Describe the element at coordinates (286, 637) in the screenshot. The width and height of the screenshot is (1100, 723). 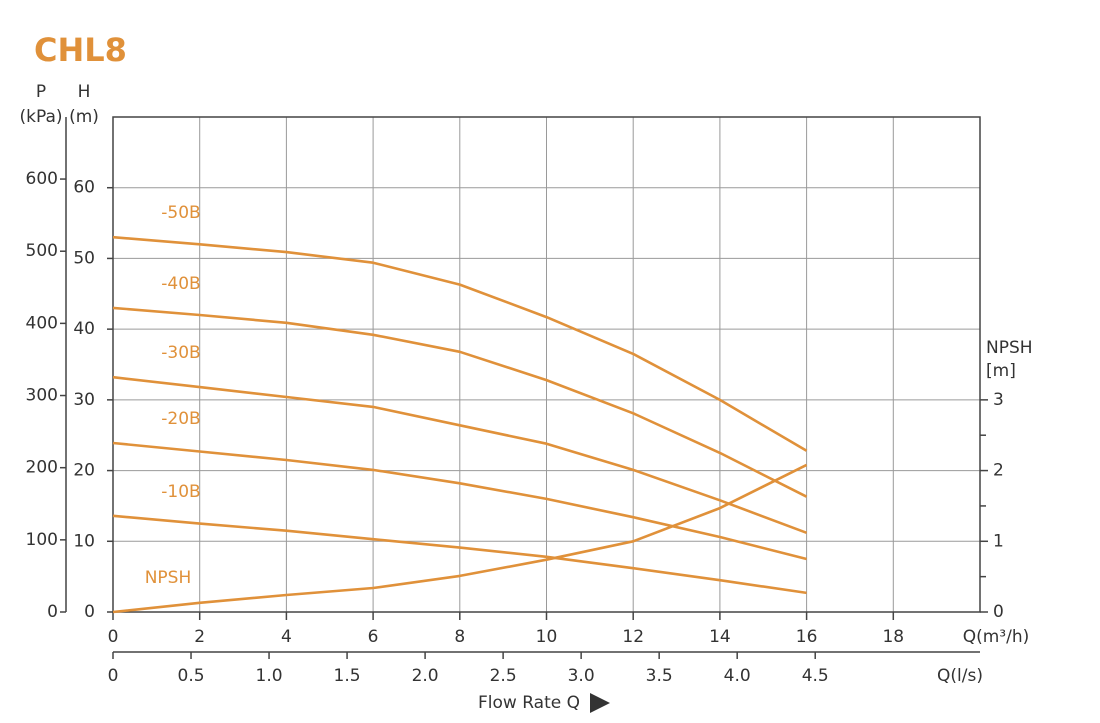
I see `x-tick-label: 4` at that location.